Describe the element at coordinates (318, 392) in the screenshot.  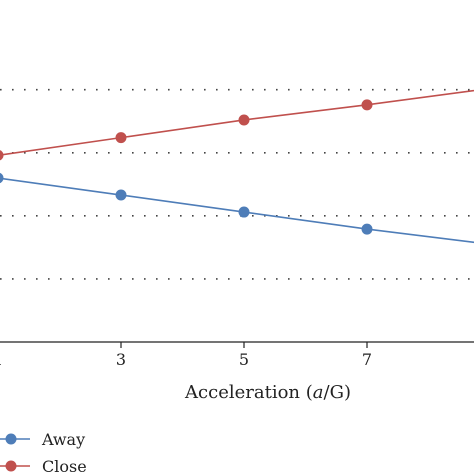
I see `x-axis-title-variable: a` at that location.